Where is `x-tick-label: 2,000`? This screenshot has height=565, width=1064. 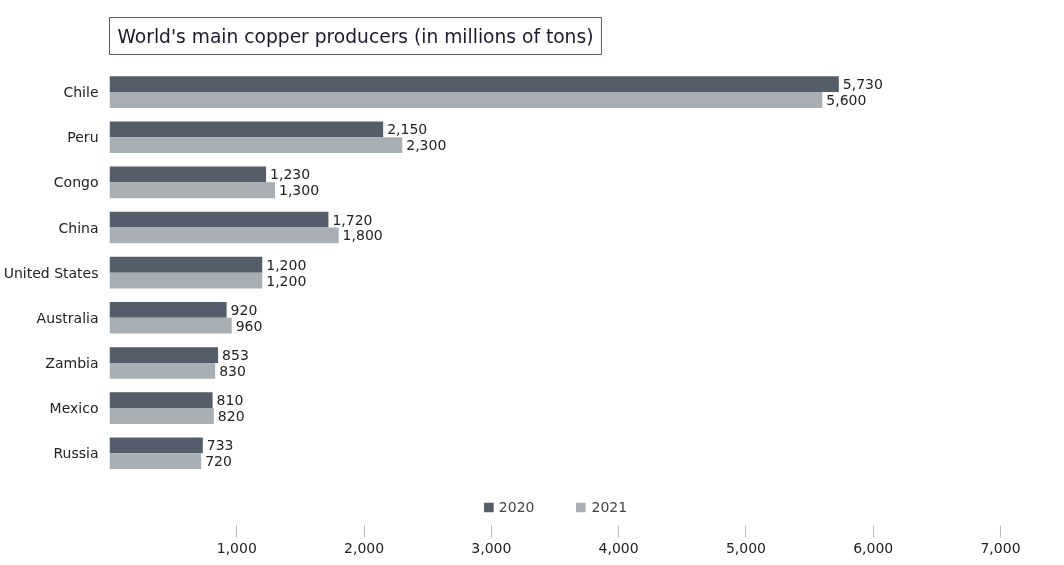 x-tick-label: 2,000 is located at coordinates (364, 547).